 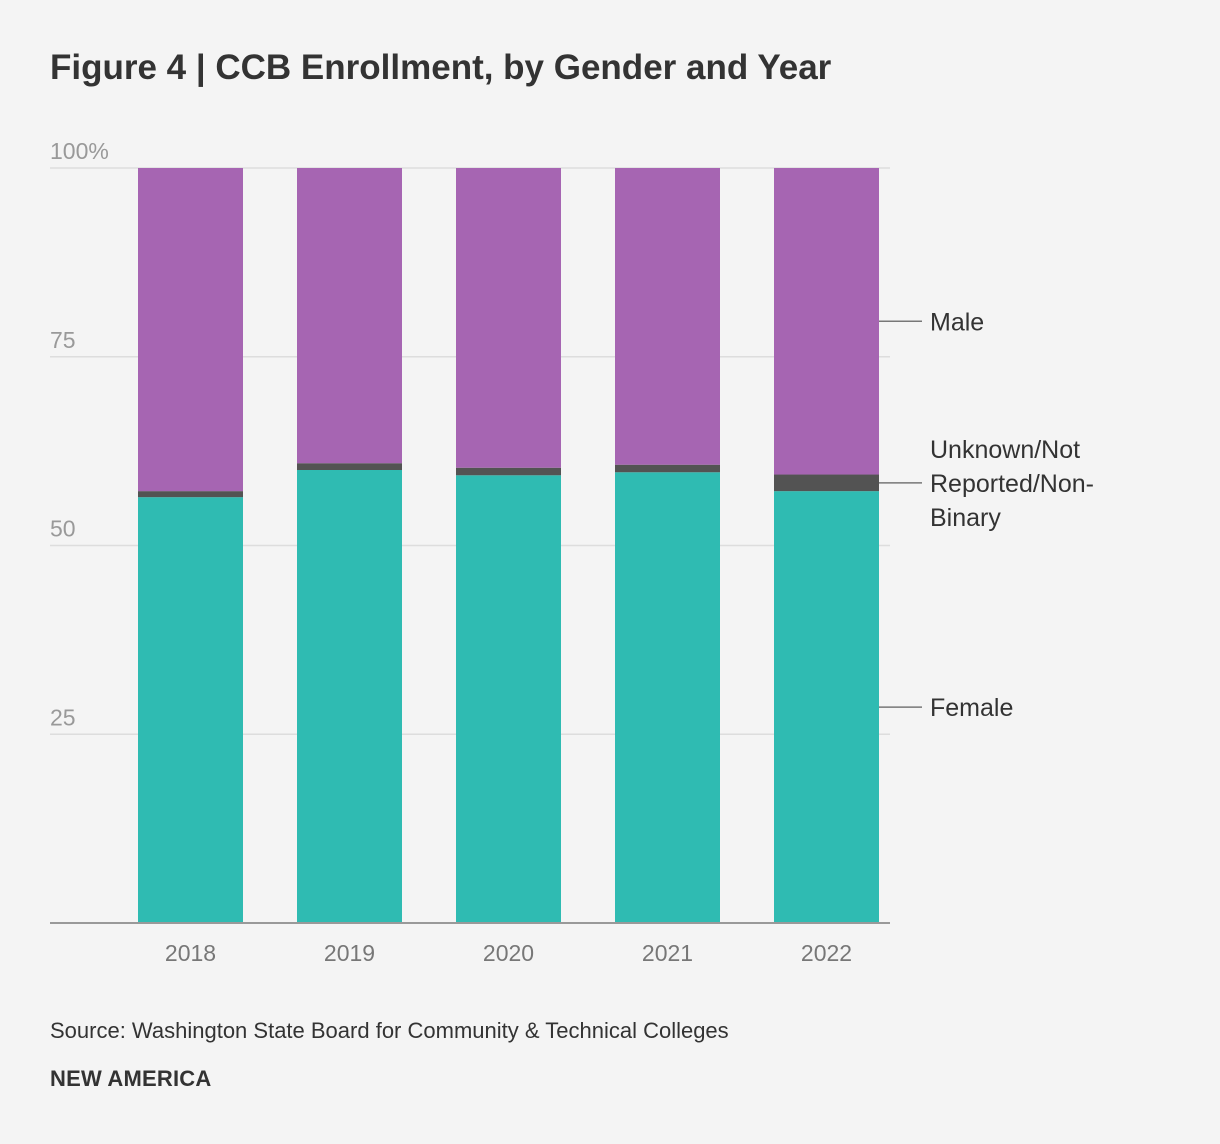 I want to click on legend-label-line: Female, so click(x=971, y=708).